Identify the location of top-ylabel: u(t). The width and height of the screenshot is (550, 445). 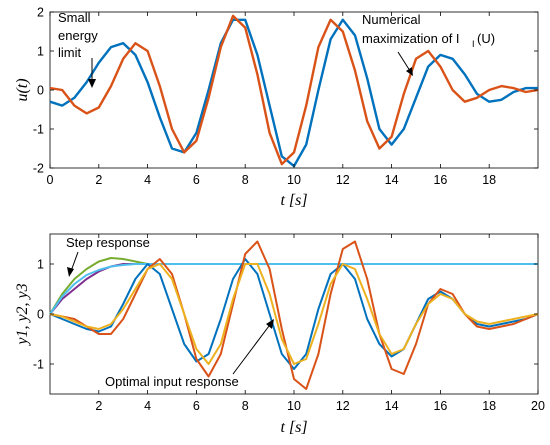
(22, 89).